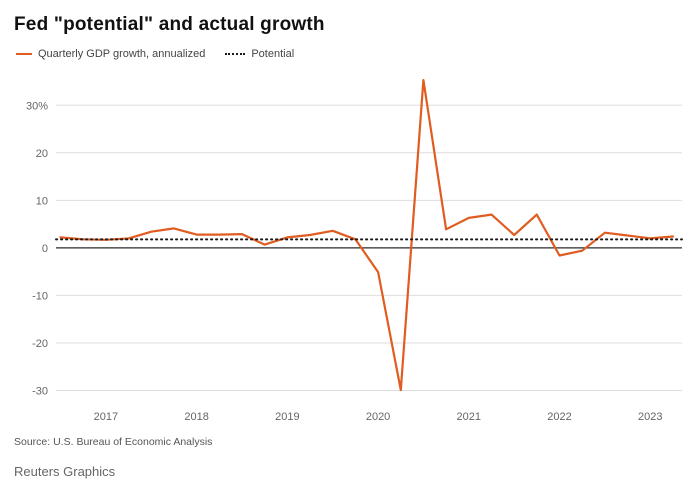 The image size is (697, 498). I want to click on source-note: Source: U.S. Bureau of Economic Analysis, so click(113, 442).